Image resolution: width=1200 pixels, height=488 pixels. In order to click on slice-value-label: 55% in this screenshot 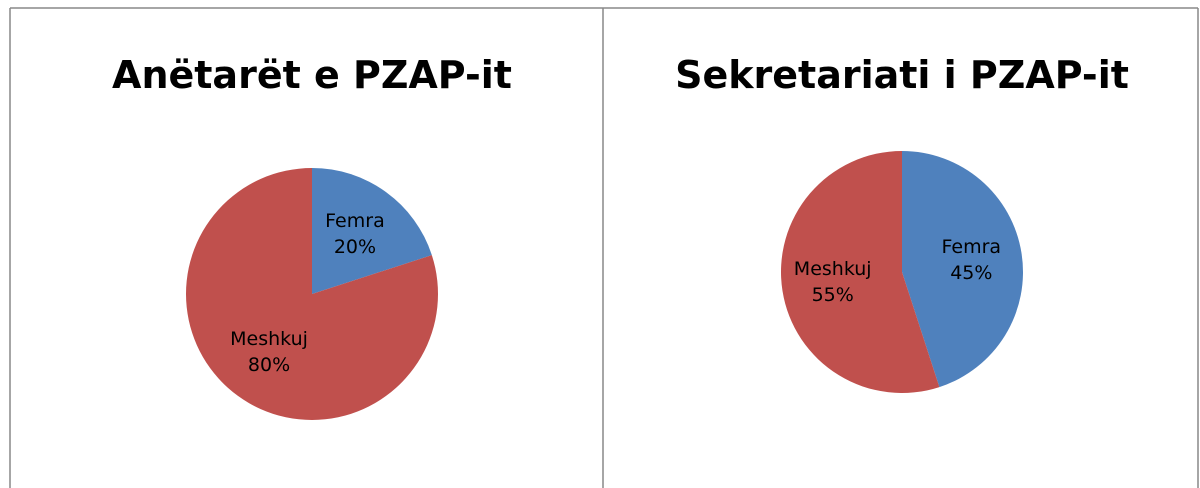, I will do `click(833, 295)`.